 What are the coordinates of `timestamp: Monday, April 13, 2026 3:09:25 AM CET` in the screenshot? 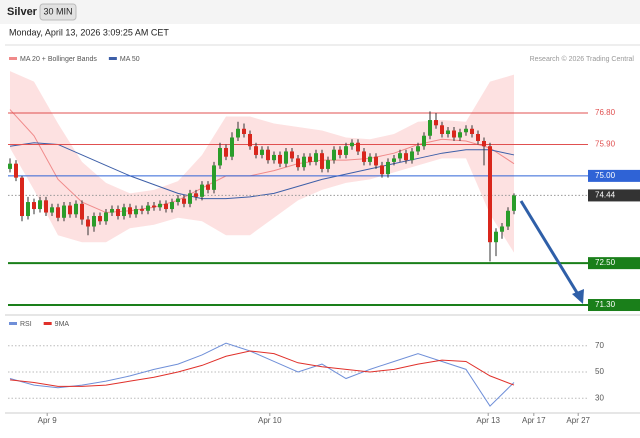 It's located at (89, 32).